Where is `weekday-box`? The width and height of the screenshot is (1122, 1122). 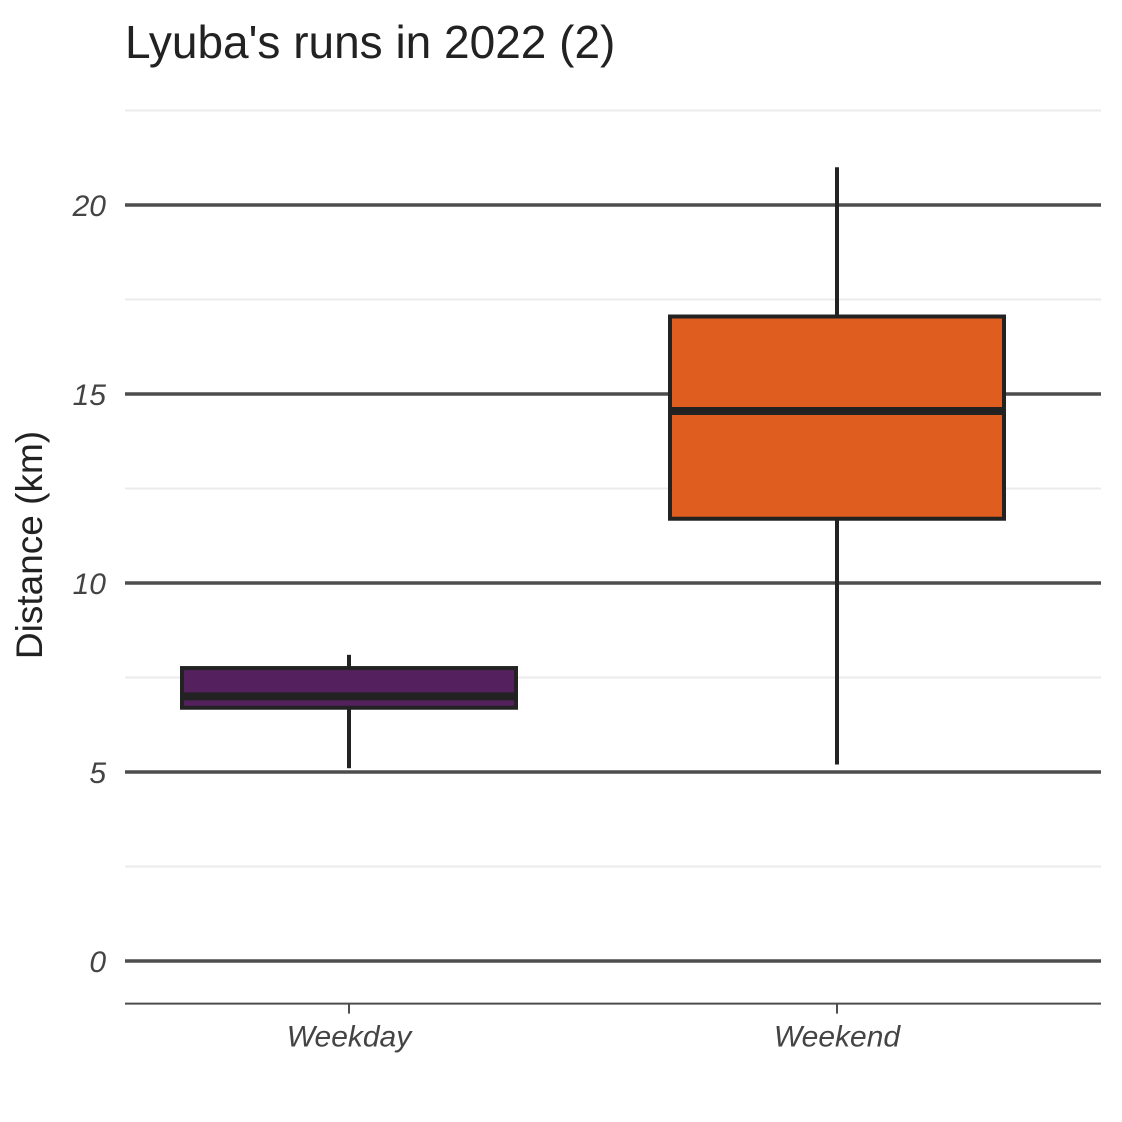
weekday-box is located at coordinates (349, 688).